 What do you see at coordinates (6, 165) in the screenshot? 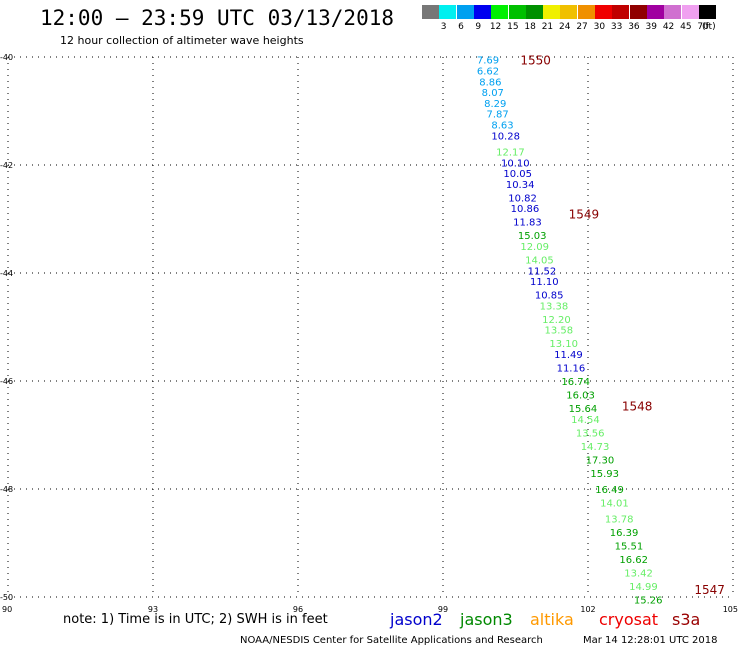
I see `y-tick-label: -42` at bounding box center [6, 165].